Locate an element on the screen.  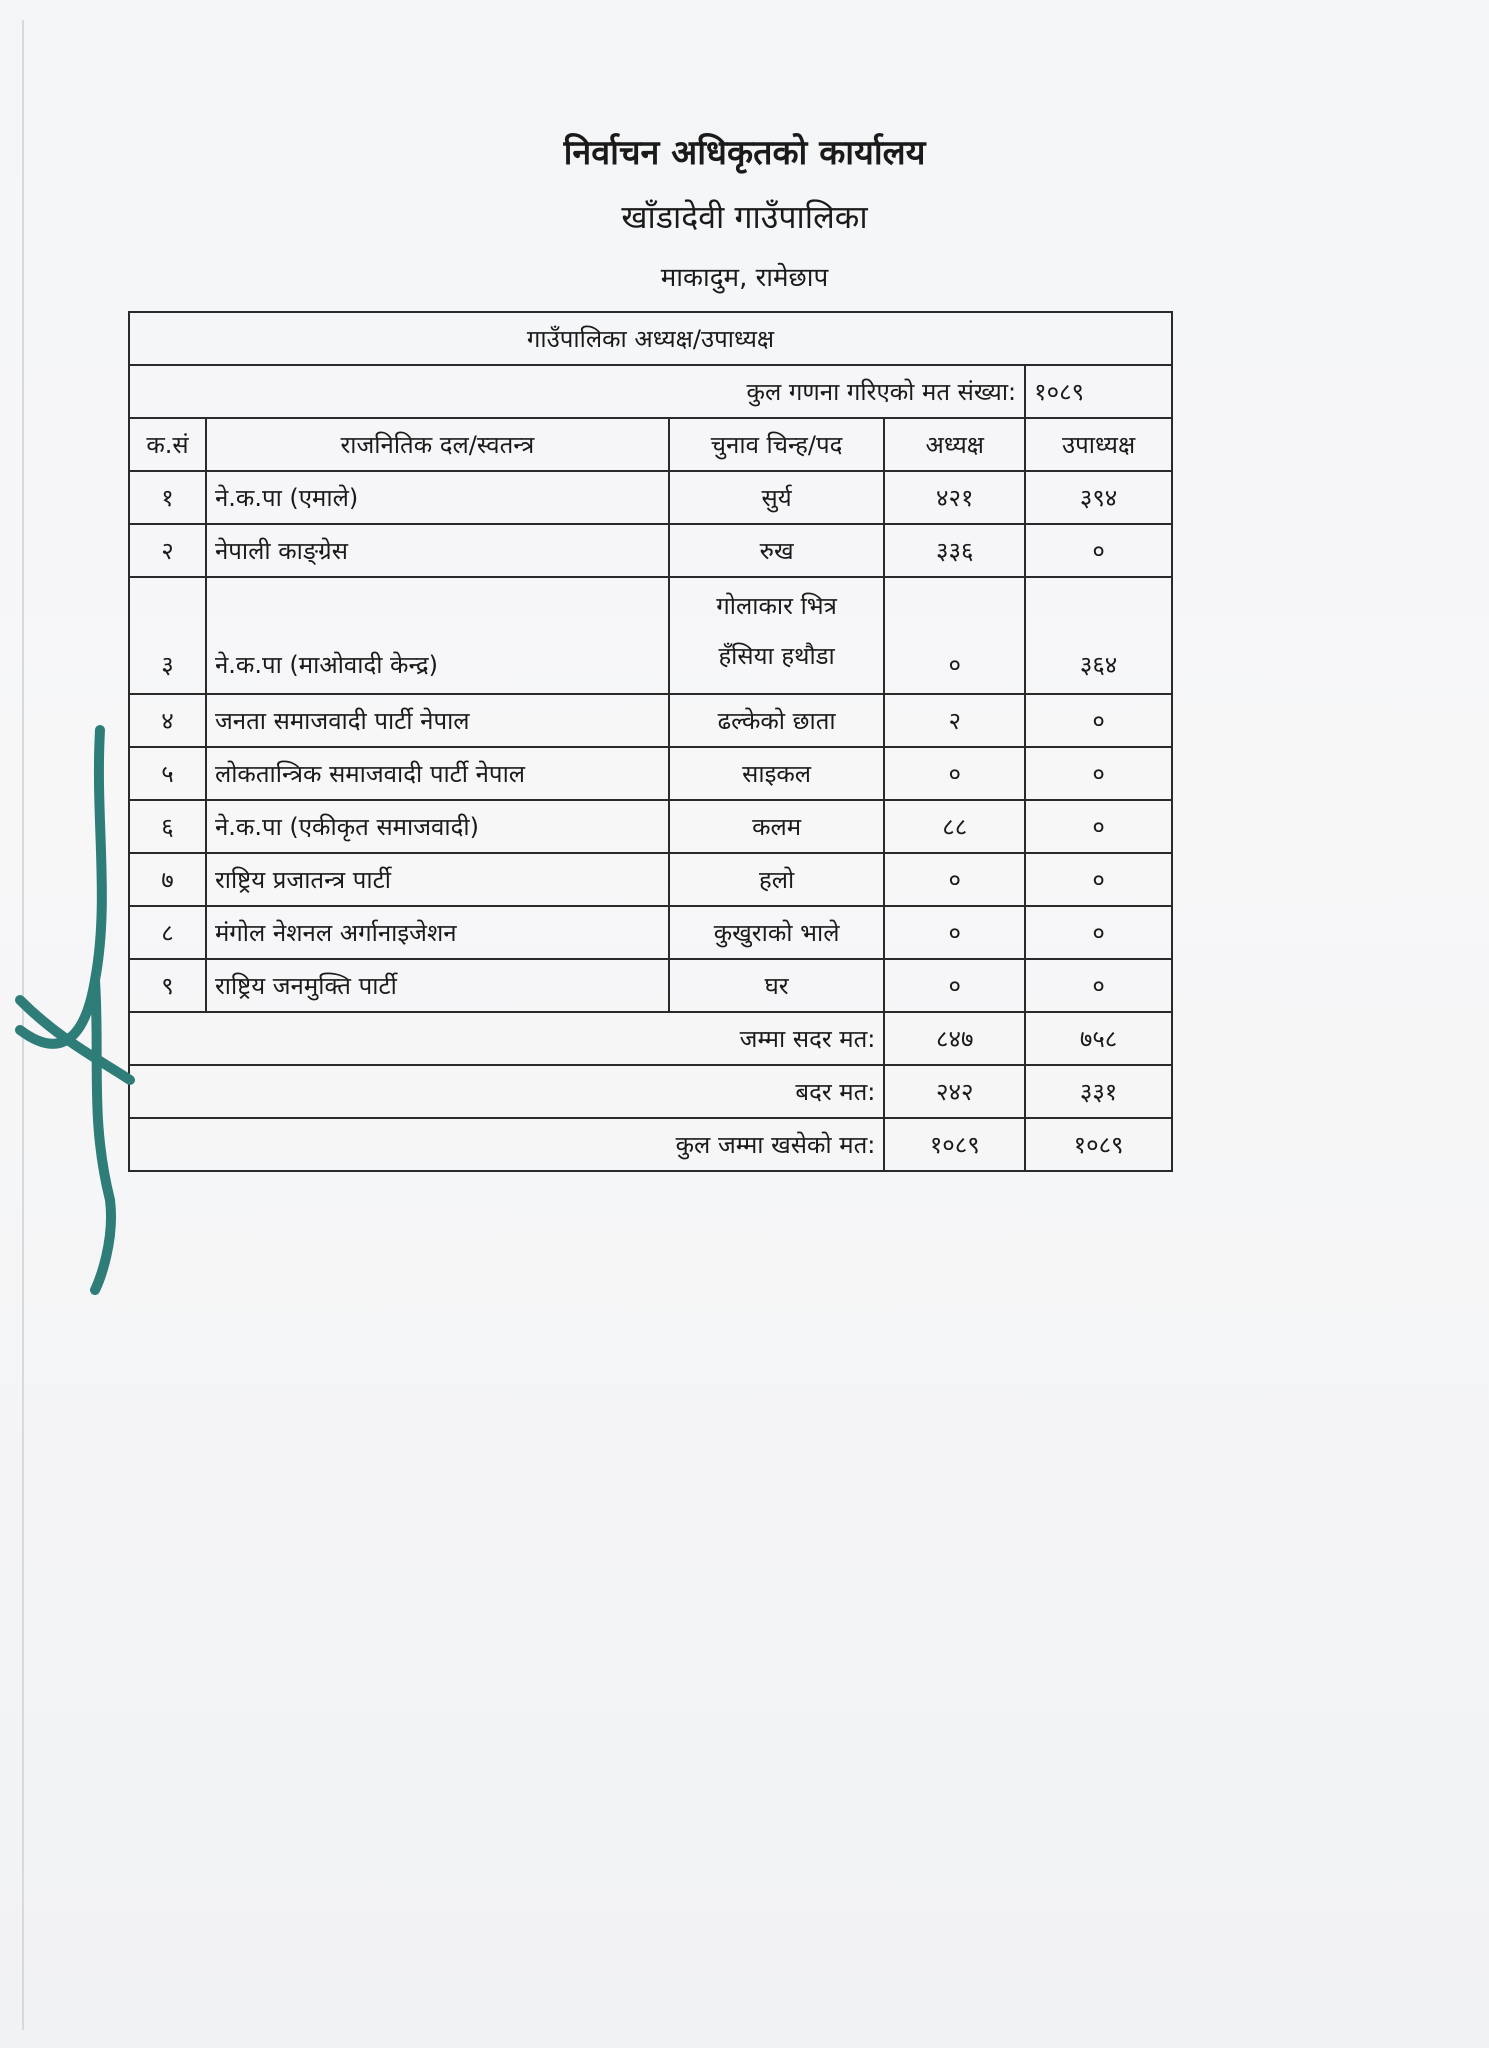
party: ने.क.पा (एमाले) is located at coordinates (437, 497).